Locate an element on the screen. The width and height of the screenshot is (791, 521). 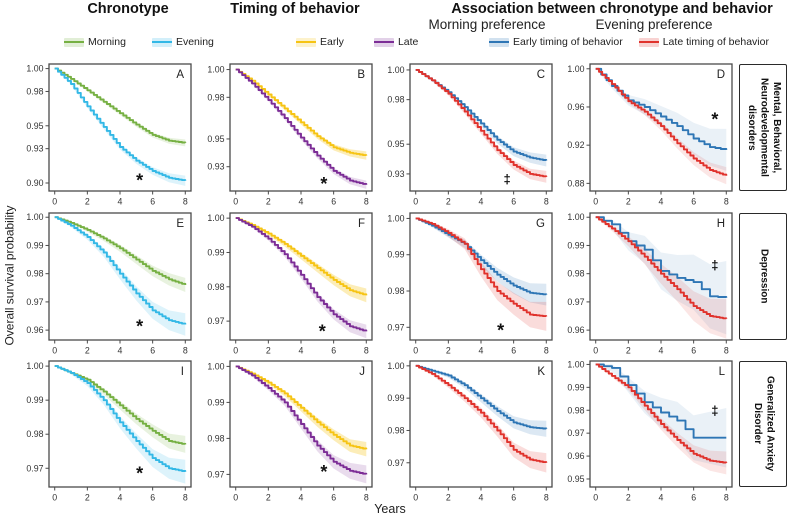
panel-letter: L is located at coordinates (722, 372).